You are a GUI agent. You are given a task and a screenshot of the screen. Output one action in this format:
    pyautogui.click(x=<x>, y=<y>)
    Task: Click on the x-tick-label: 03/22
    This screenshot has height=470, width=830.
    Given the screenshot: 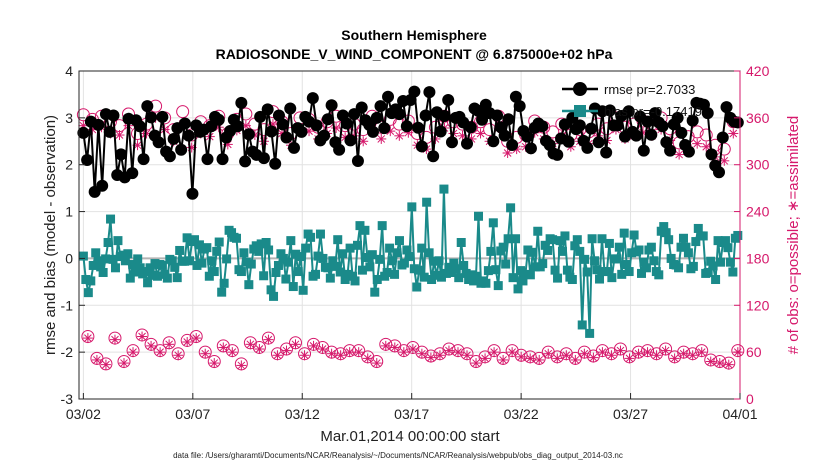 What is the action you would take?
    pyautogui.click(x=521, y=414)
    